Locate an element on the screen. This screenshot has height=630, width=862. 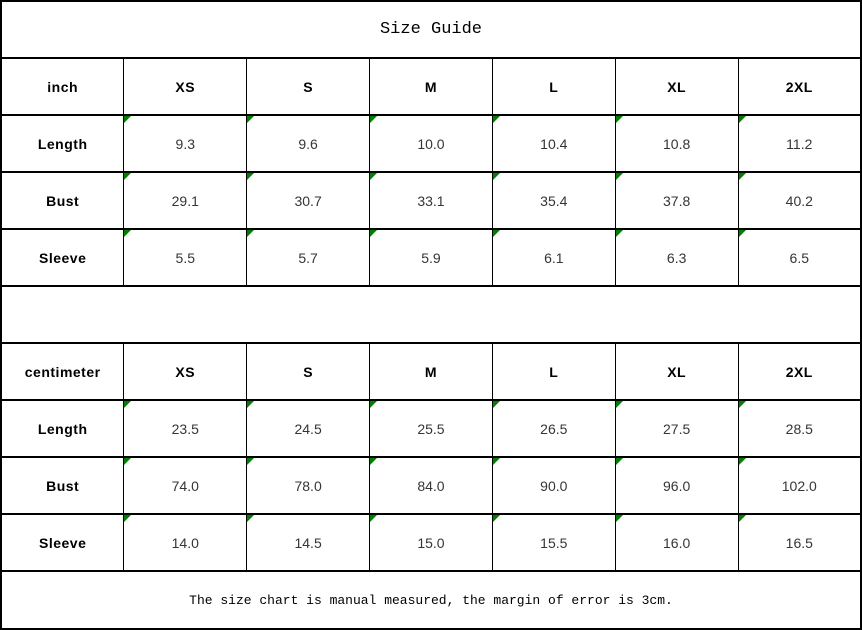
size-value-cell: 5.5 is located at coordinates (185, 257).